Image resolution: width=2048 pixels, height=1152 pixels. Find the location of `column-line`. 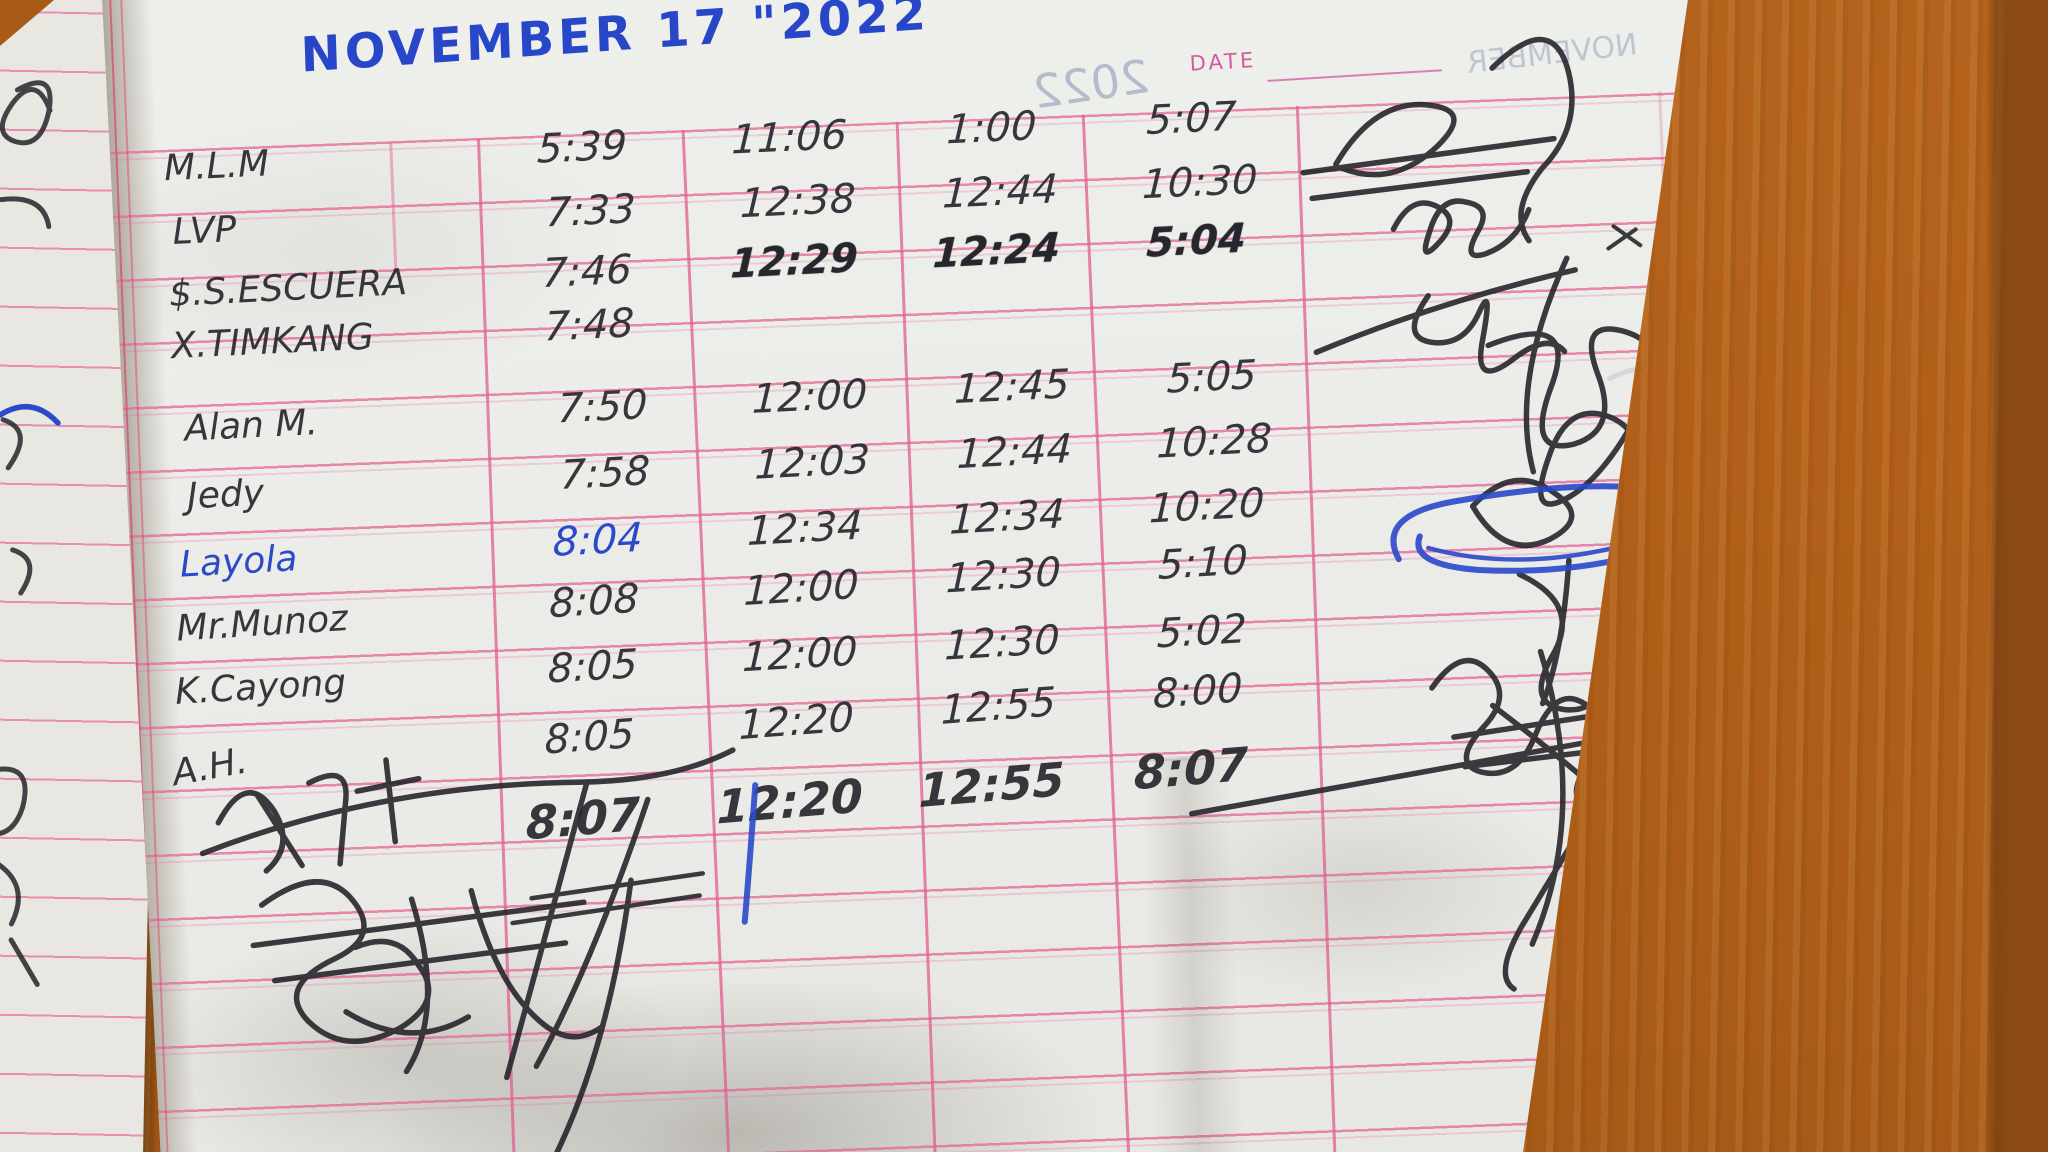

column-line is located at coordinates (1681, 621).